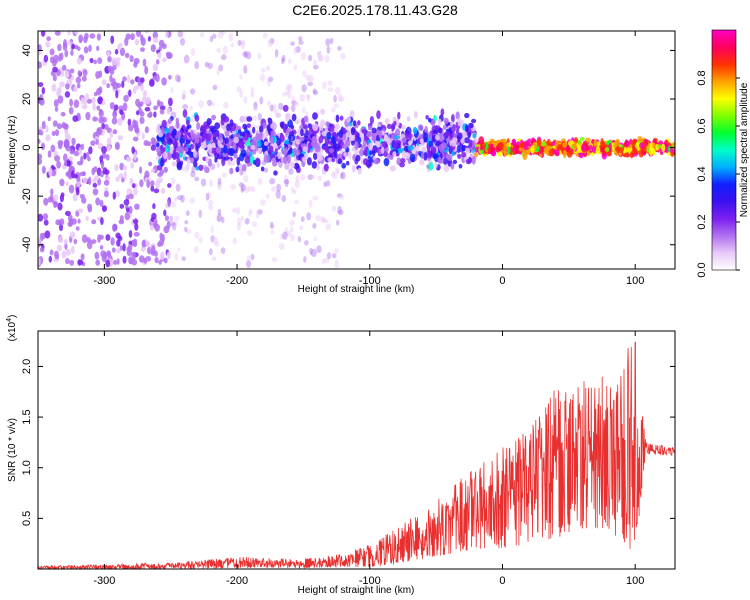 Image resolution: width=750 pixels, height=600 pixels. Describe the element at coordinates (375, 10) in the screenshot. I see `chart-title: C2E6.2025.178.11.43.G28` at that location.